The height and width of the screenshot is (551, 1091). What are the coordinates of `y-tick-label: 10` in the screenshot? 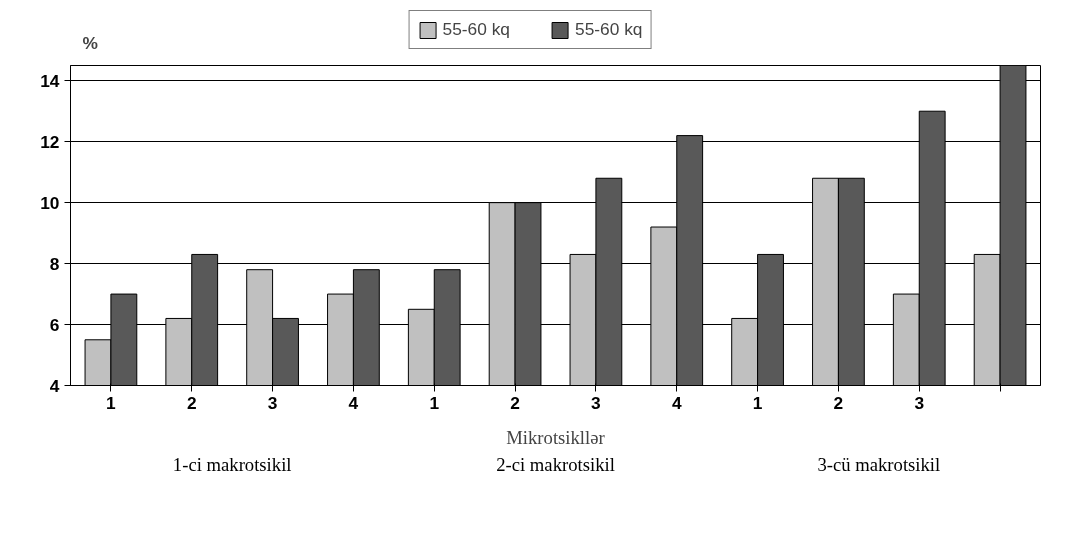 It's located at (50, 202).